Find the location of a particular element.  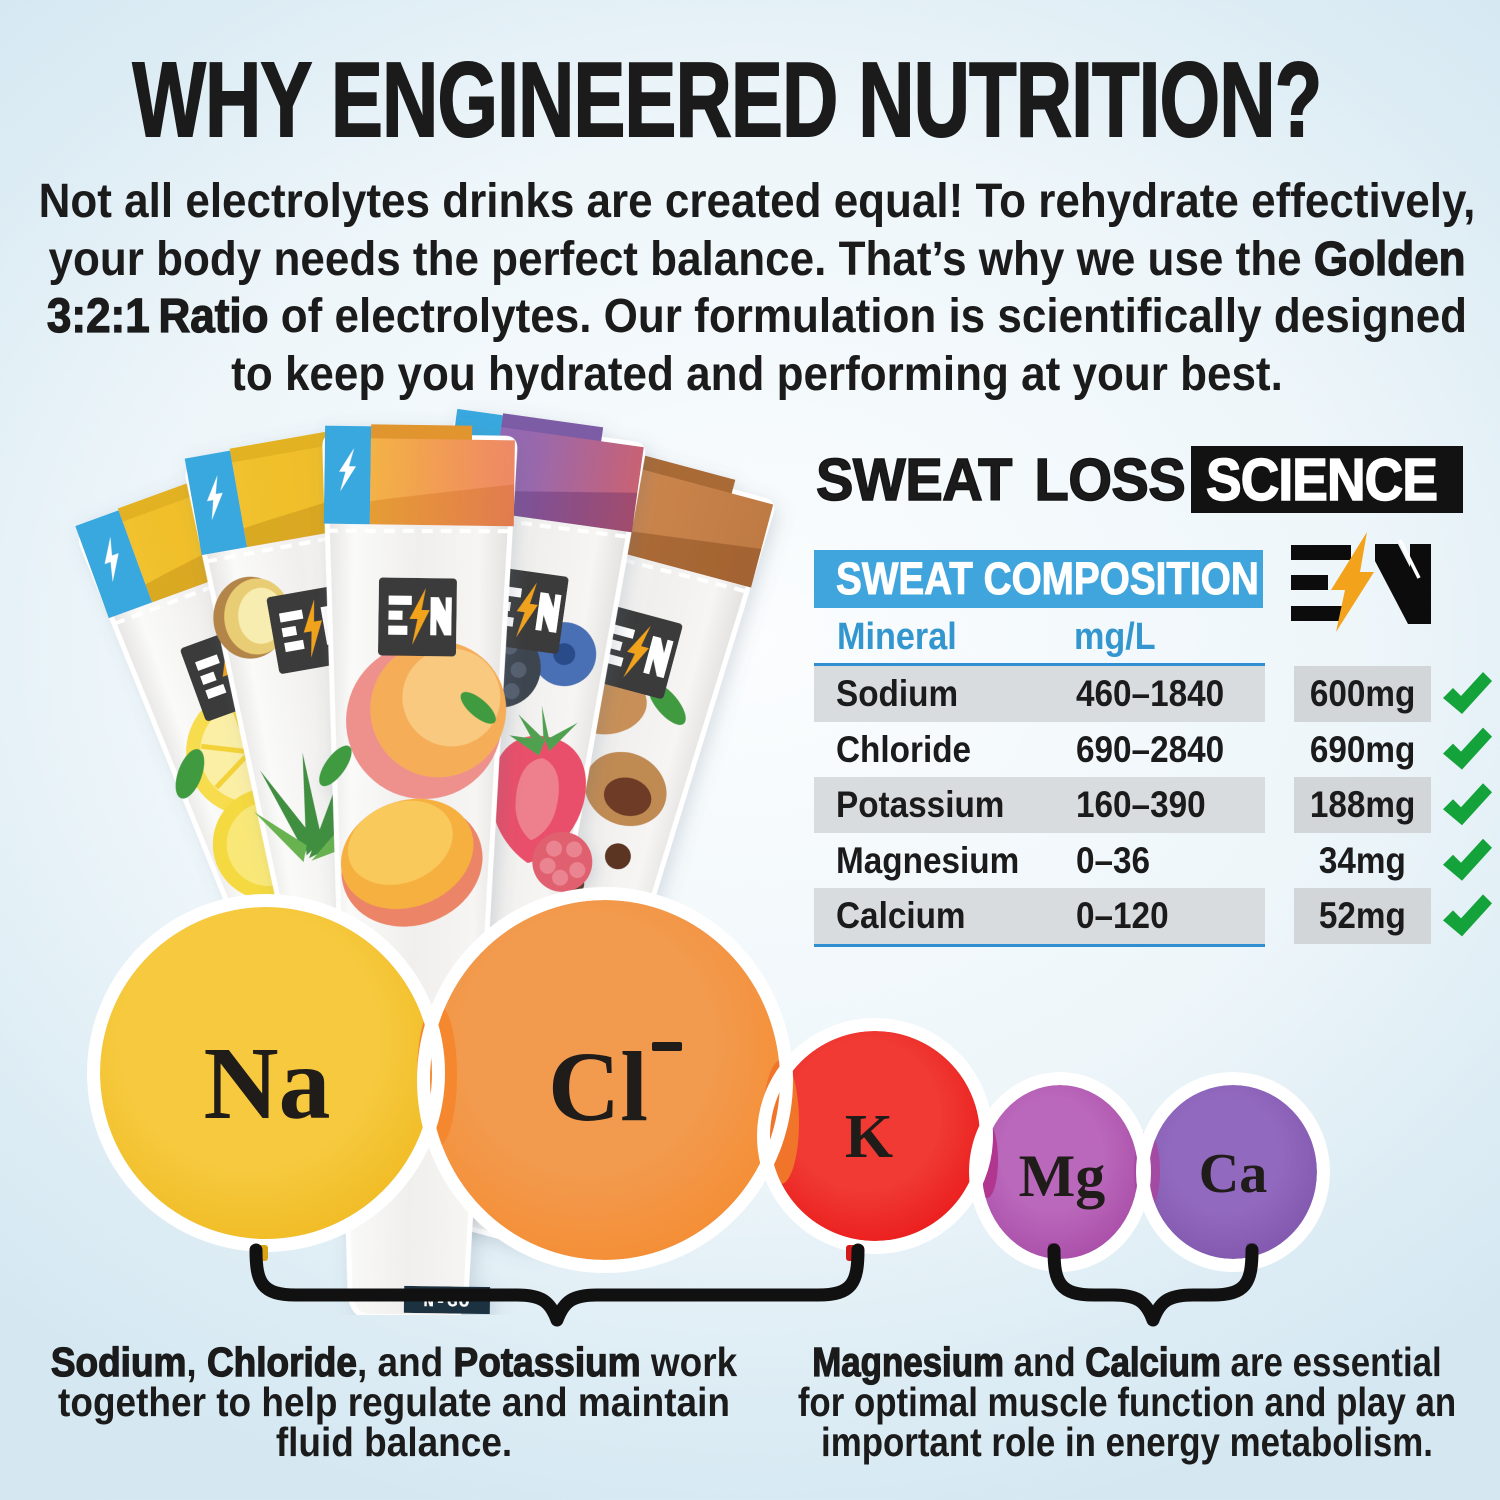

svg-text: Ca is located at coordinates (1233, 1174).